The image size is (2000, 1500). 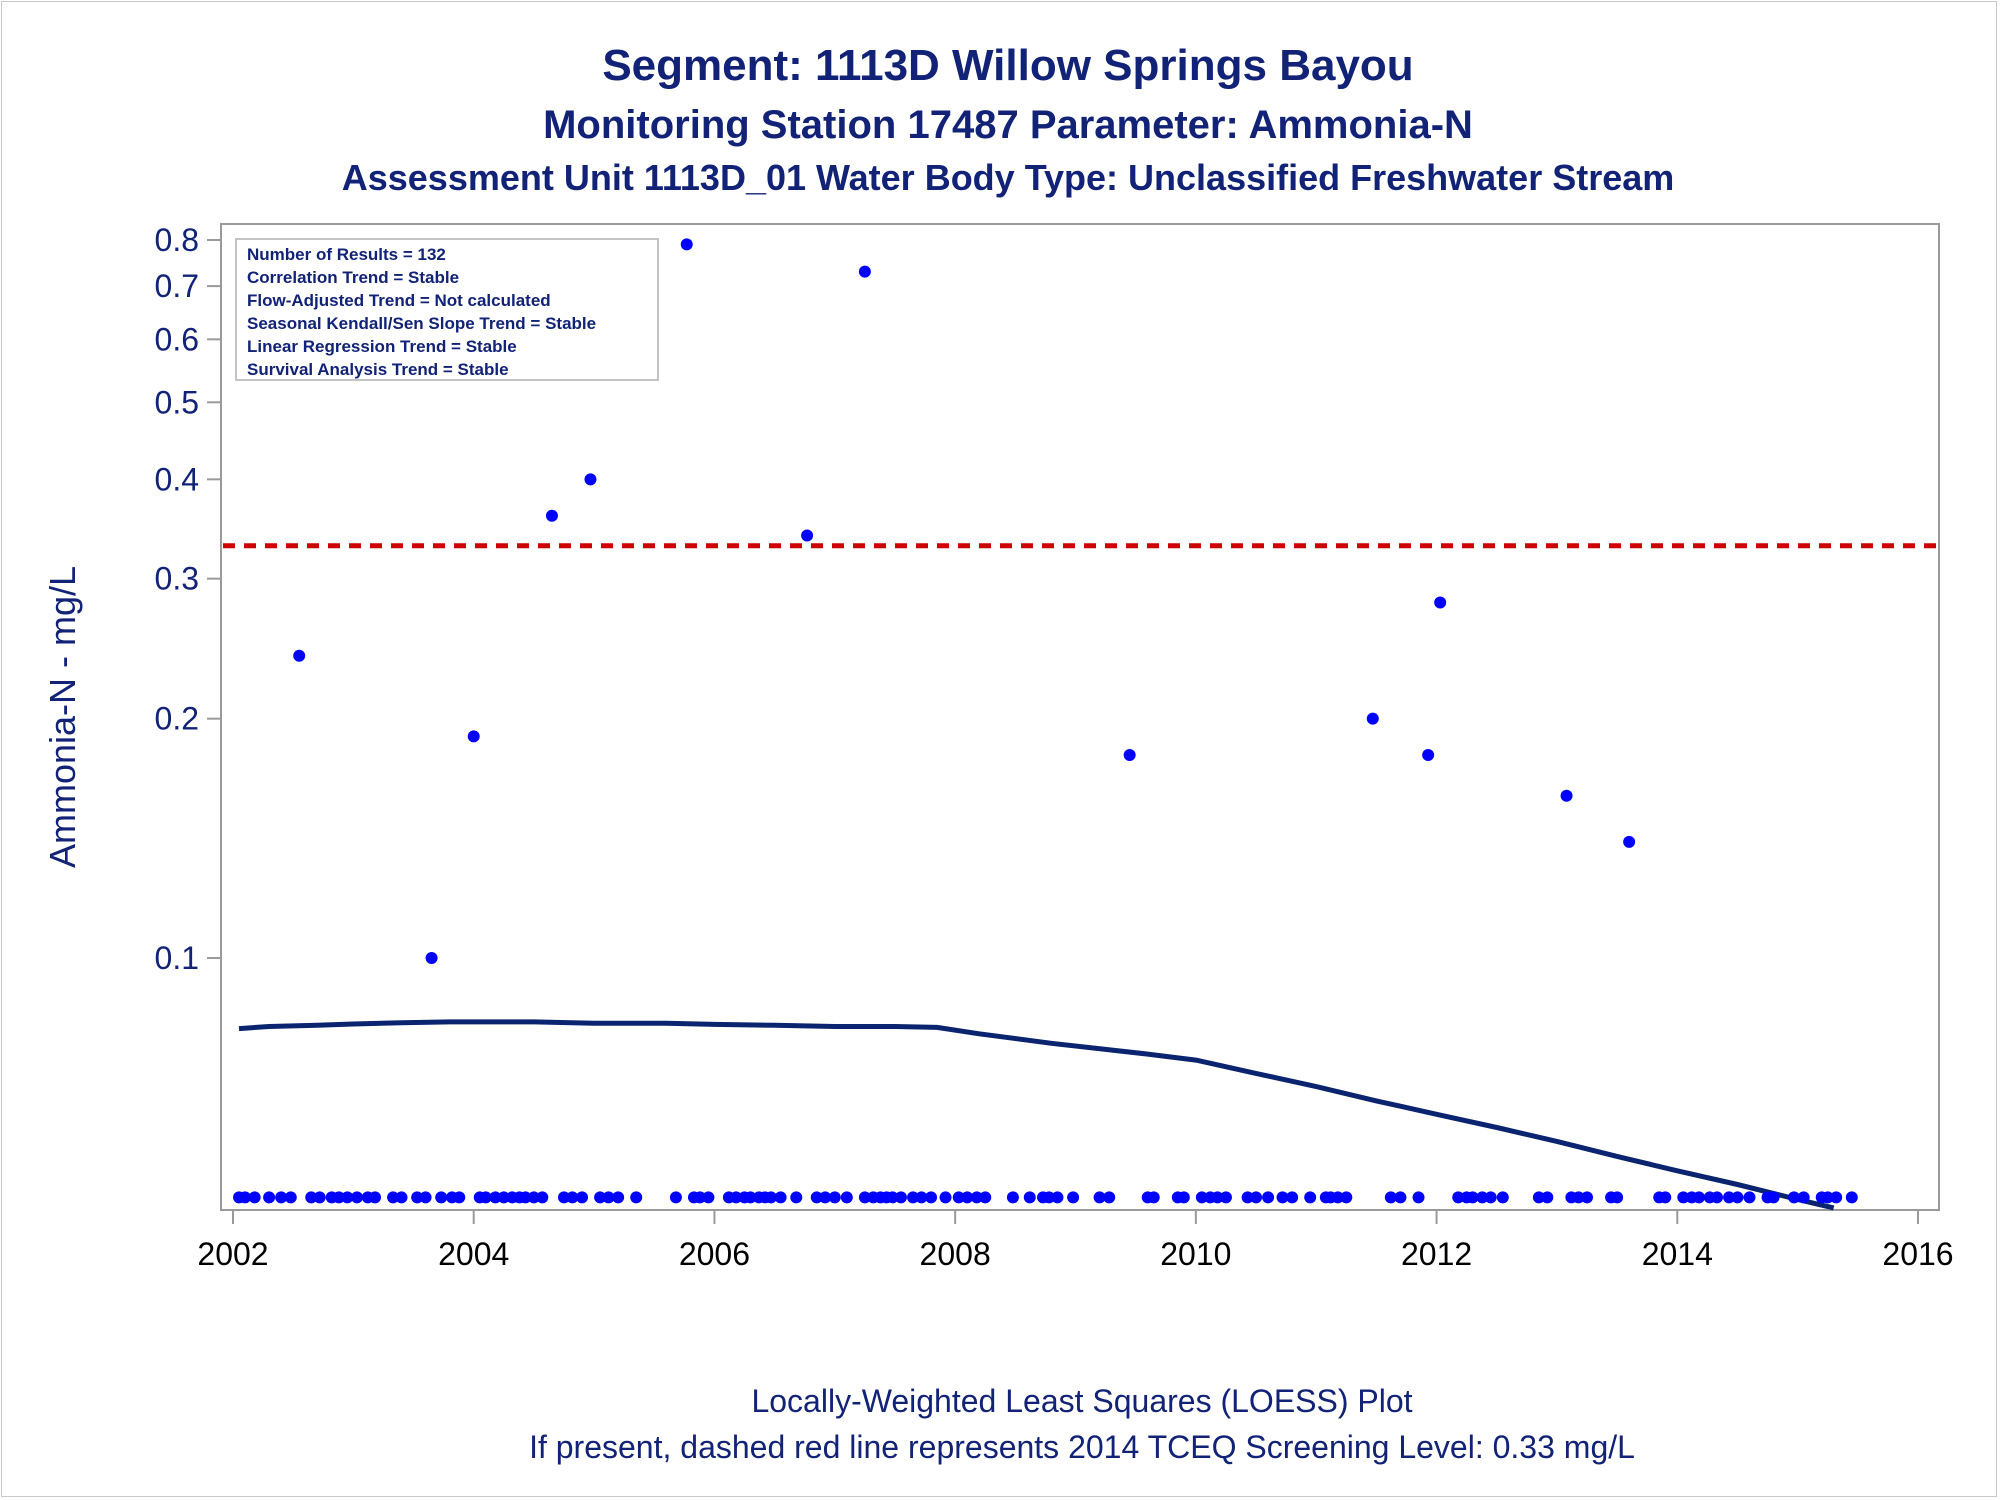 I want to click on y-tick-label: 0.8, so click(x=177, y=240).